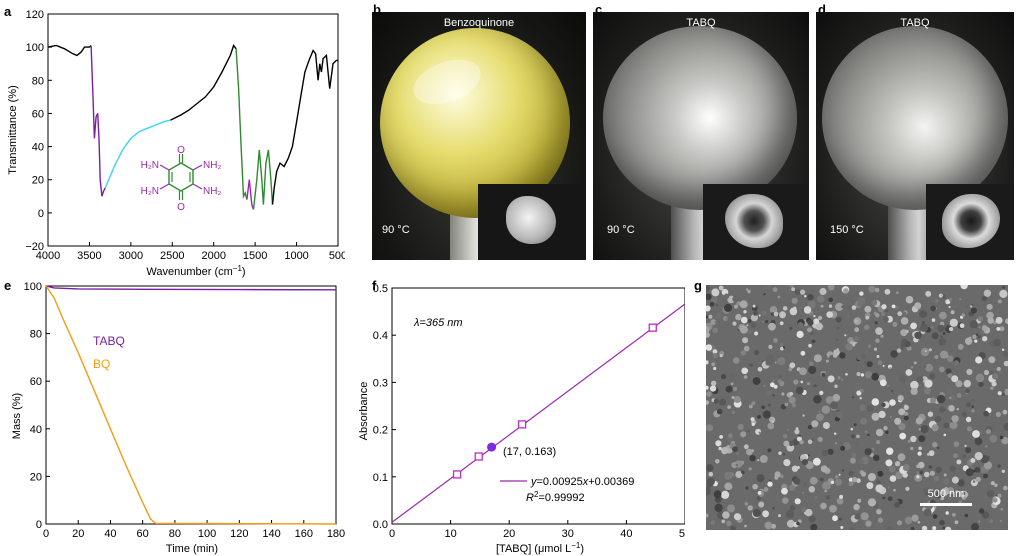  I want to click on tabq-molecule: O O H₂N NH₂ H₂N NH₂, so click(181, 179).